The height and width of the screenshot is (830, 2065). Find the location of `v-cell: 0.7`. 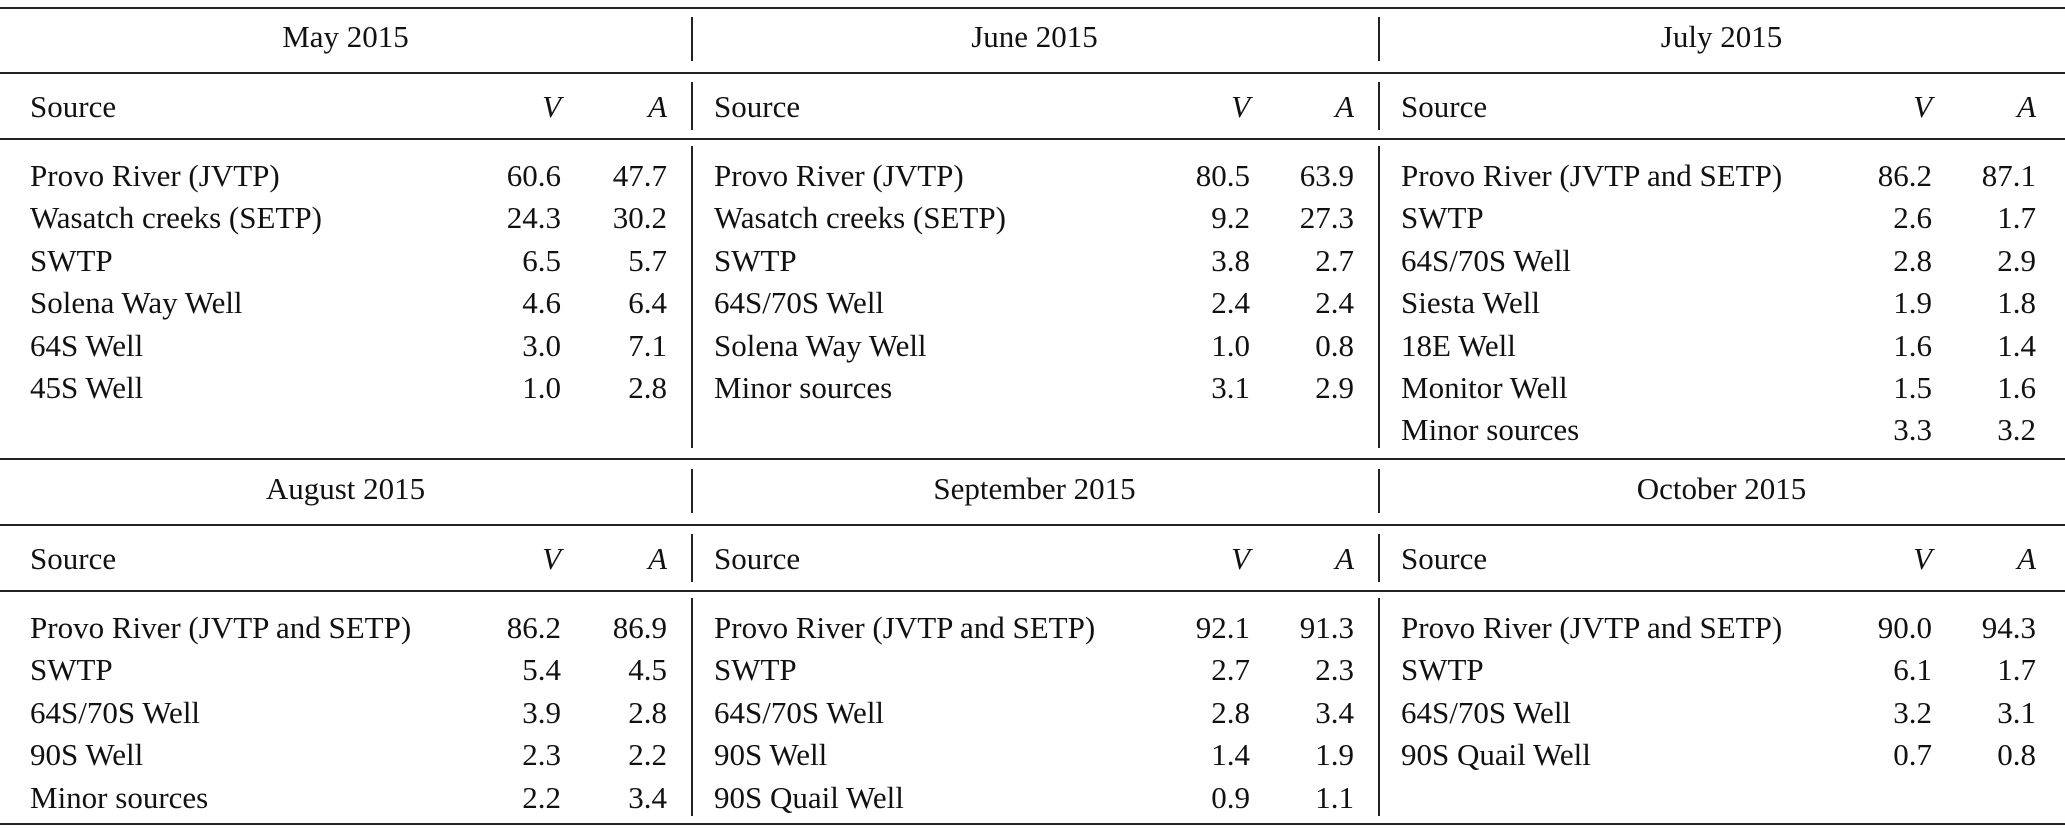

v-cell: 0.7 is located at coordinates (1912, 755).